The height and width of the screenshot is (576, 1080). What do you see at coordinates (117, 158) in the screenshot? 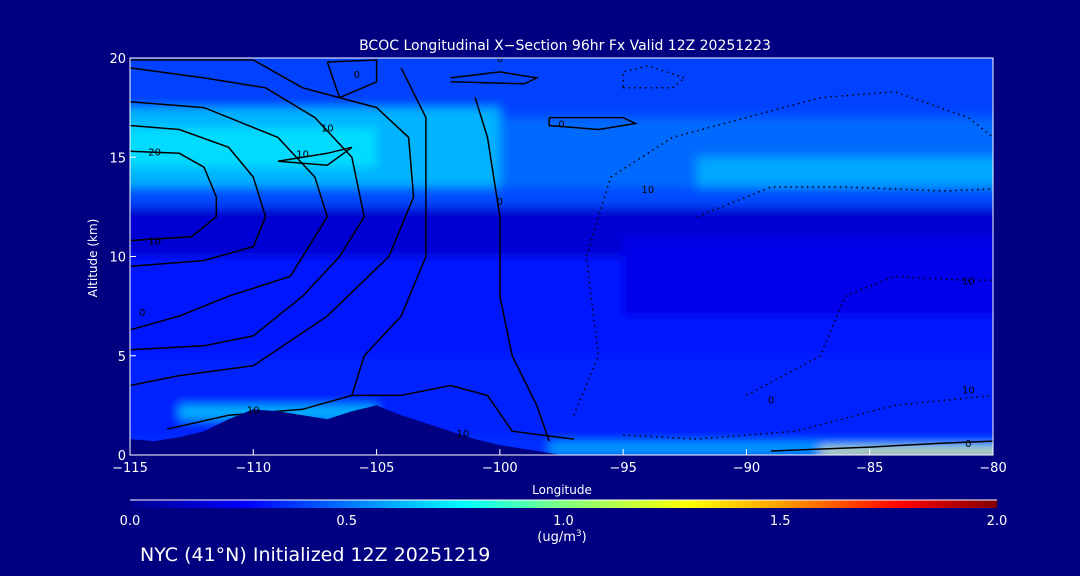
I see `y-tick-label: 15` at bounding box center [117, 158].